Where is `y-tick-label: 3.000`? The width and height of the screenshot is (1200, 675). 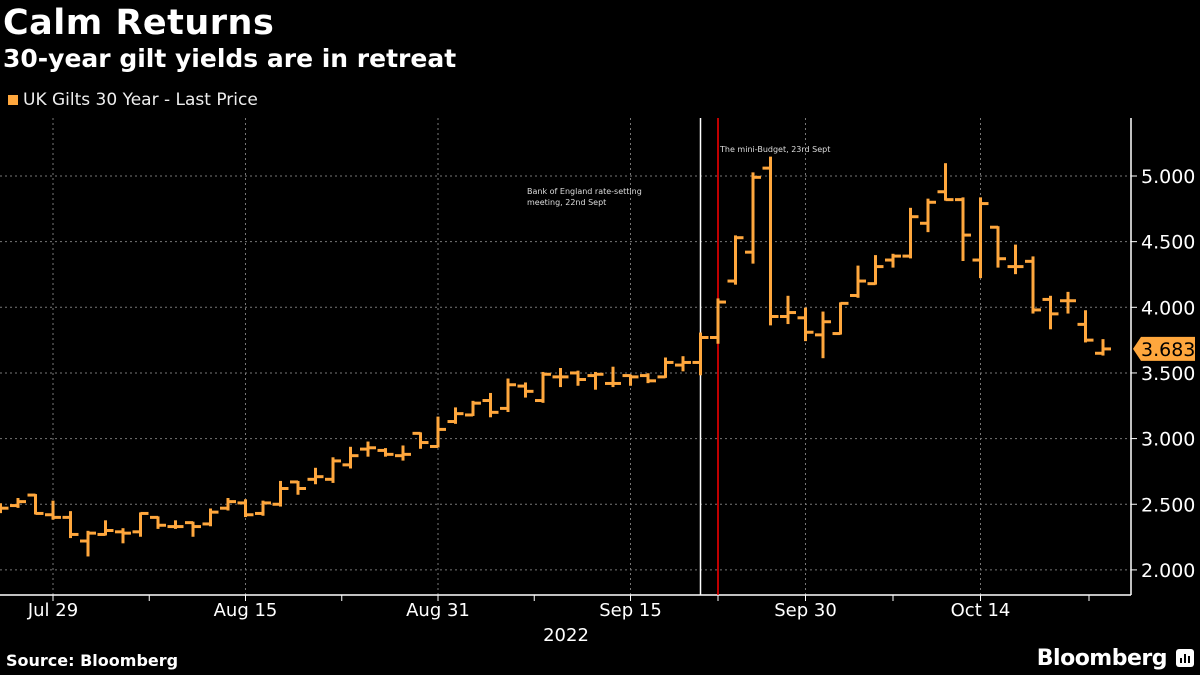 y-tick-label: 3.000 is located at coordinates (1168, 440).